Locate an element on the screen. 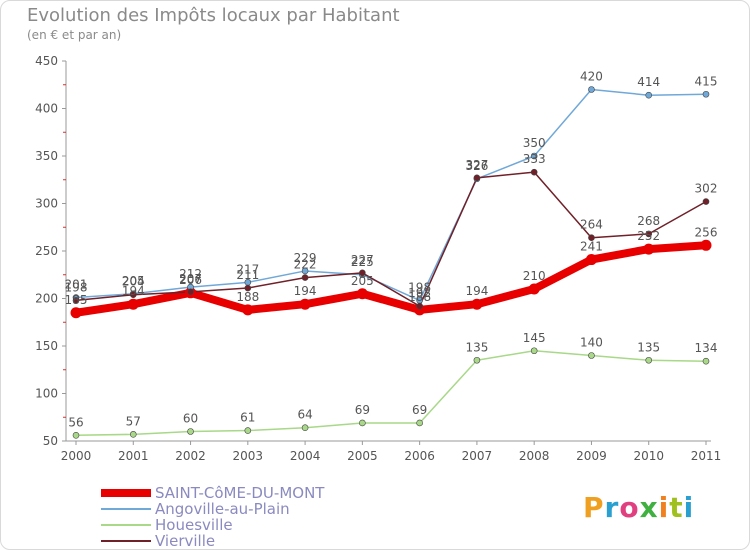 Image resolution: width=750 pixels, height=550 pixels. legend-label: SAINT-CôME-DU-MONT is located at coordinates (240, 493).